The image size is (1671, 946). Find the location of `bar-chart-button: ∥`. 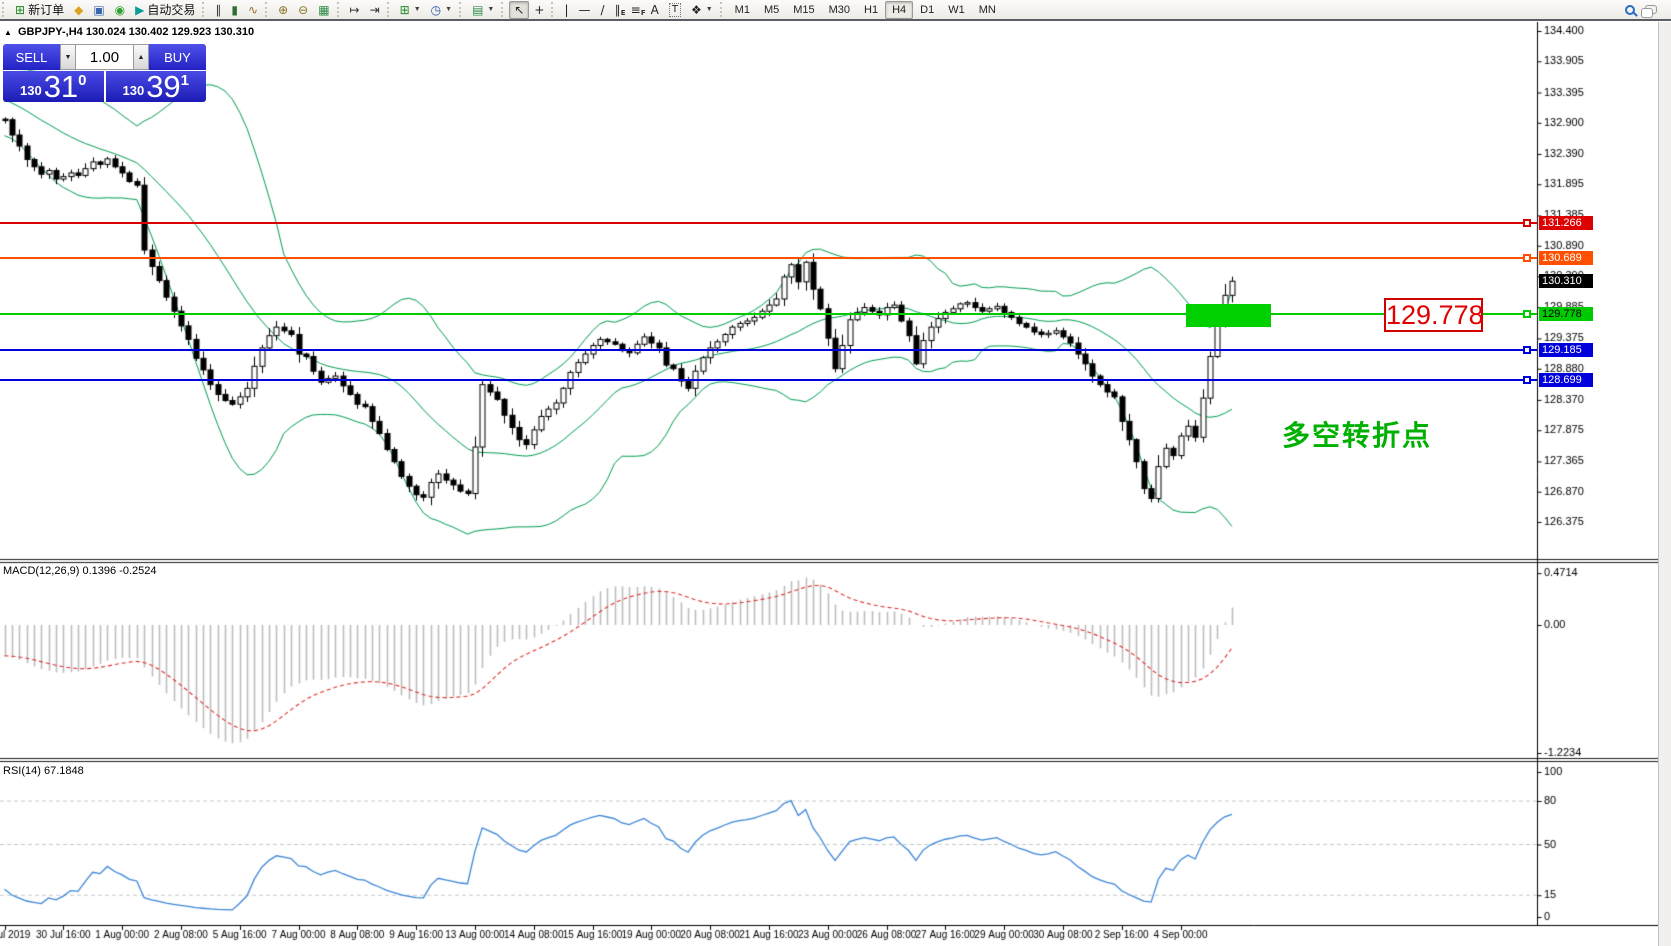

bar-chart-button: ∥ is located at coordinates (218, 10).